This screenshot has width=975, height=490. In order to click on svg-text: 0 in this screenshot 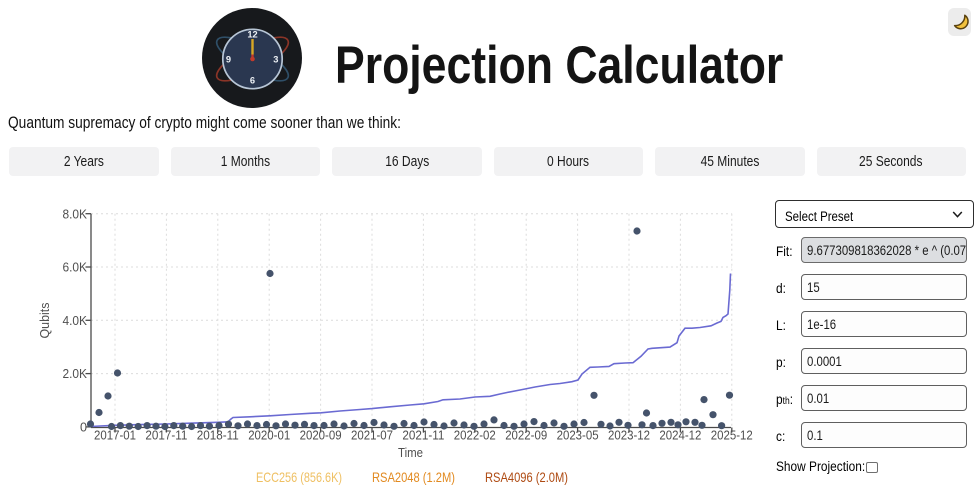, I will do `click(83, 427)`.